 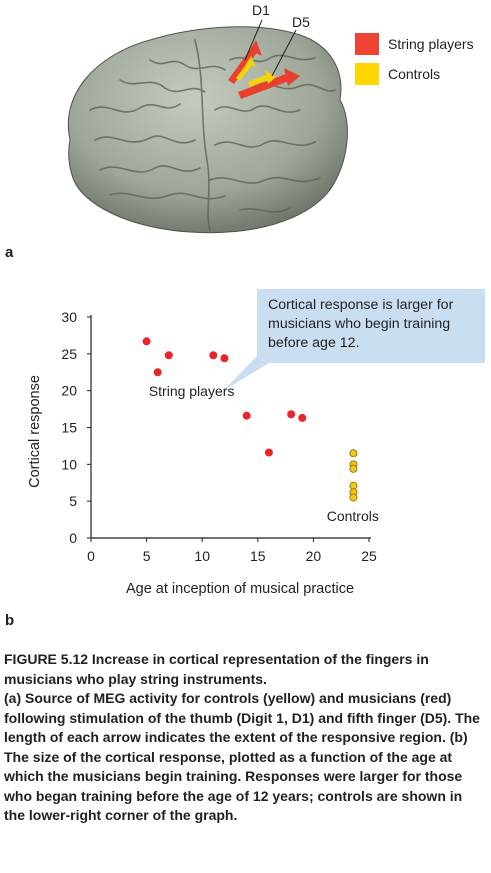 What do you see at coordinates (261, 10) in the screenshot?
I see `d1-label: D1` at bounding box center [261, 10].